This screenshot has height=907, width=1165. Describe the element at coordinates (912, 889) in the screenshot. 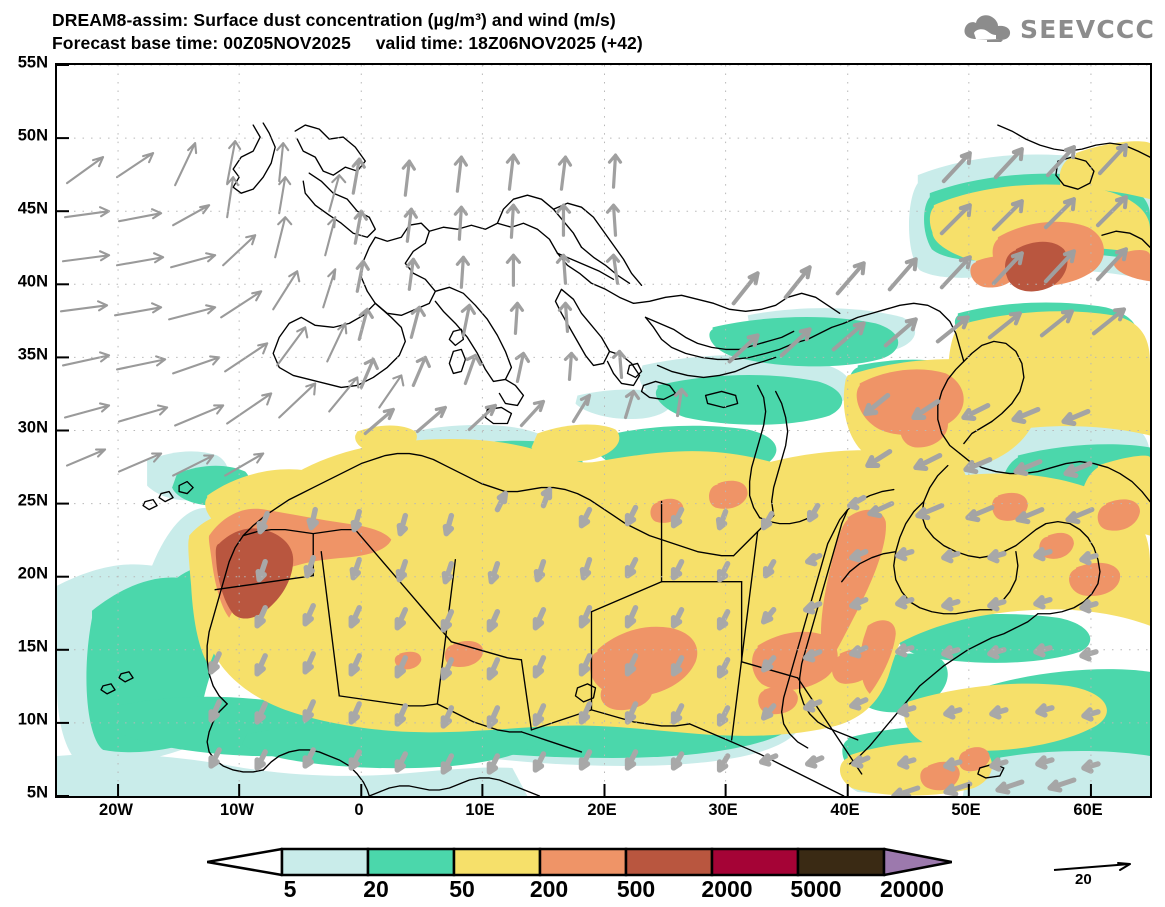

I see `colorbar-tick-label: 20000` at that location.